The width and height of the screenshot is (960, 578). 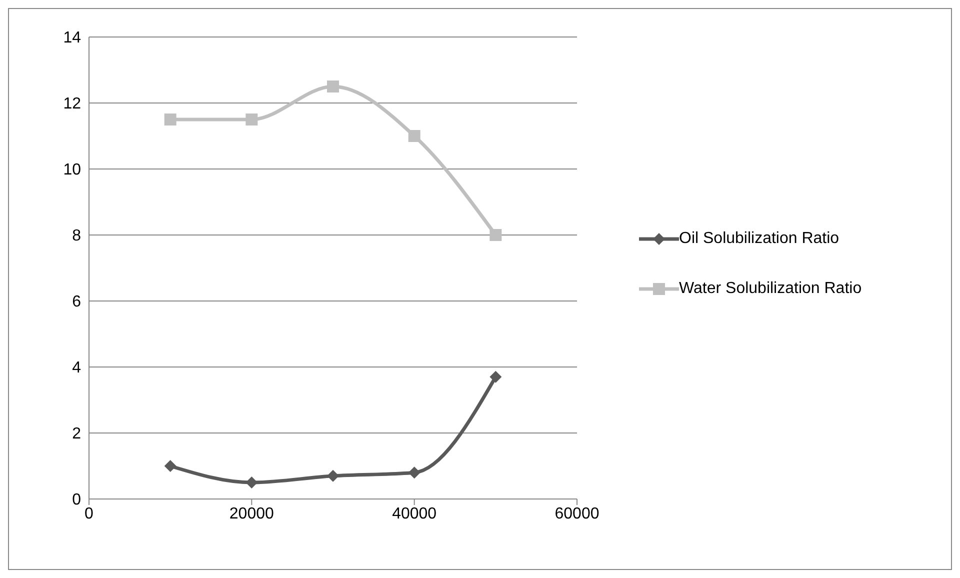 I want to click on x-tick-label: 60000, so click(x=577, y=513).